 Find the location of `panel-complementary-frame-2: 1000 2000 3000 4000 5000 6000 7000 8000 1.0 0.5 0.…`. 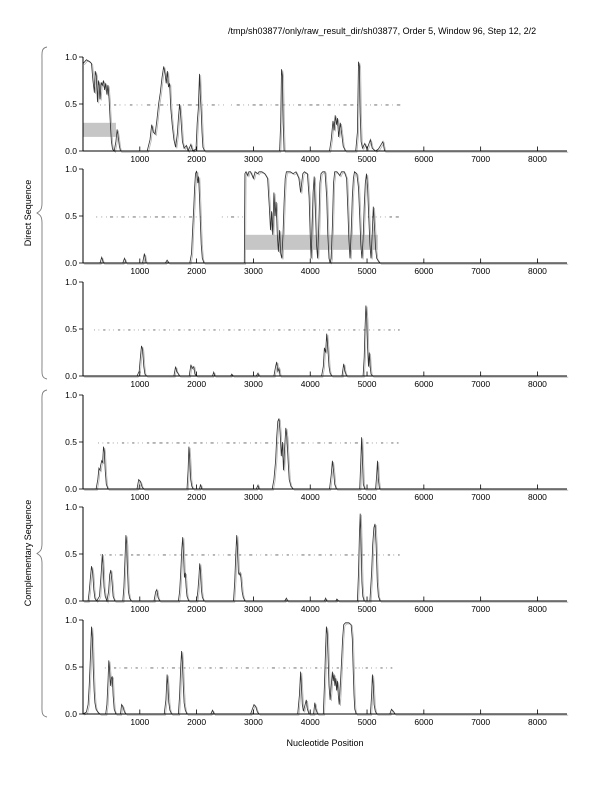

panel-complementary-frame-2: 1000 2000 3000 4000 5000 6000 7000 8000 1.0 0.5 0.… is located at coordinates (317, 558).